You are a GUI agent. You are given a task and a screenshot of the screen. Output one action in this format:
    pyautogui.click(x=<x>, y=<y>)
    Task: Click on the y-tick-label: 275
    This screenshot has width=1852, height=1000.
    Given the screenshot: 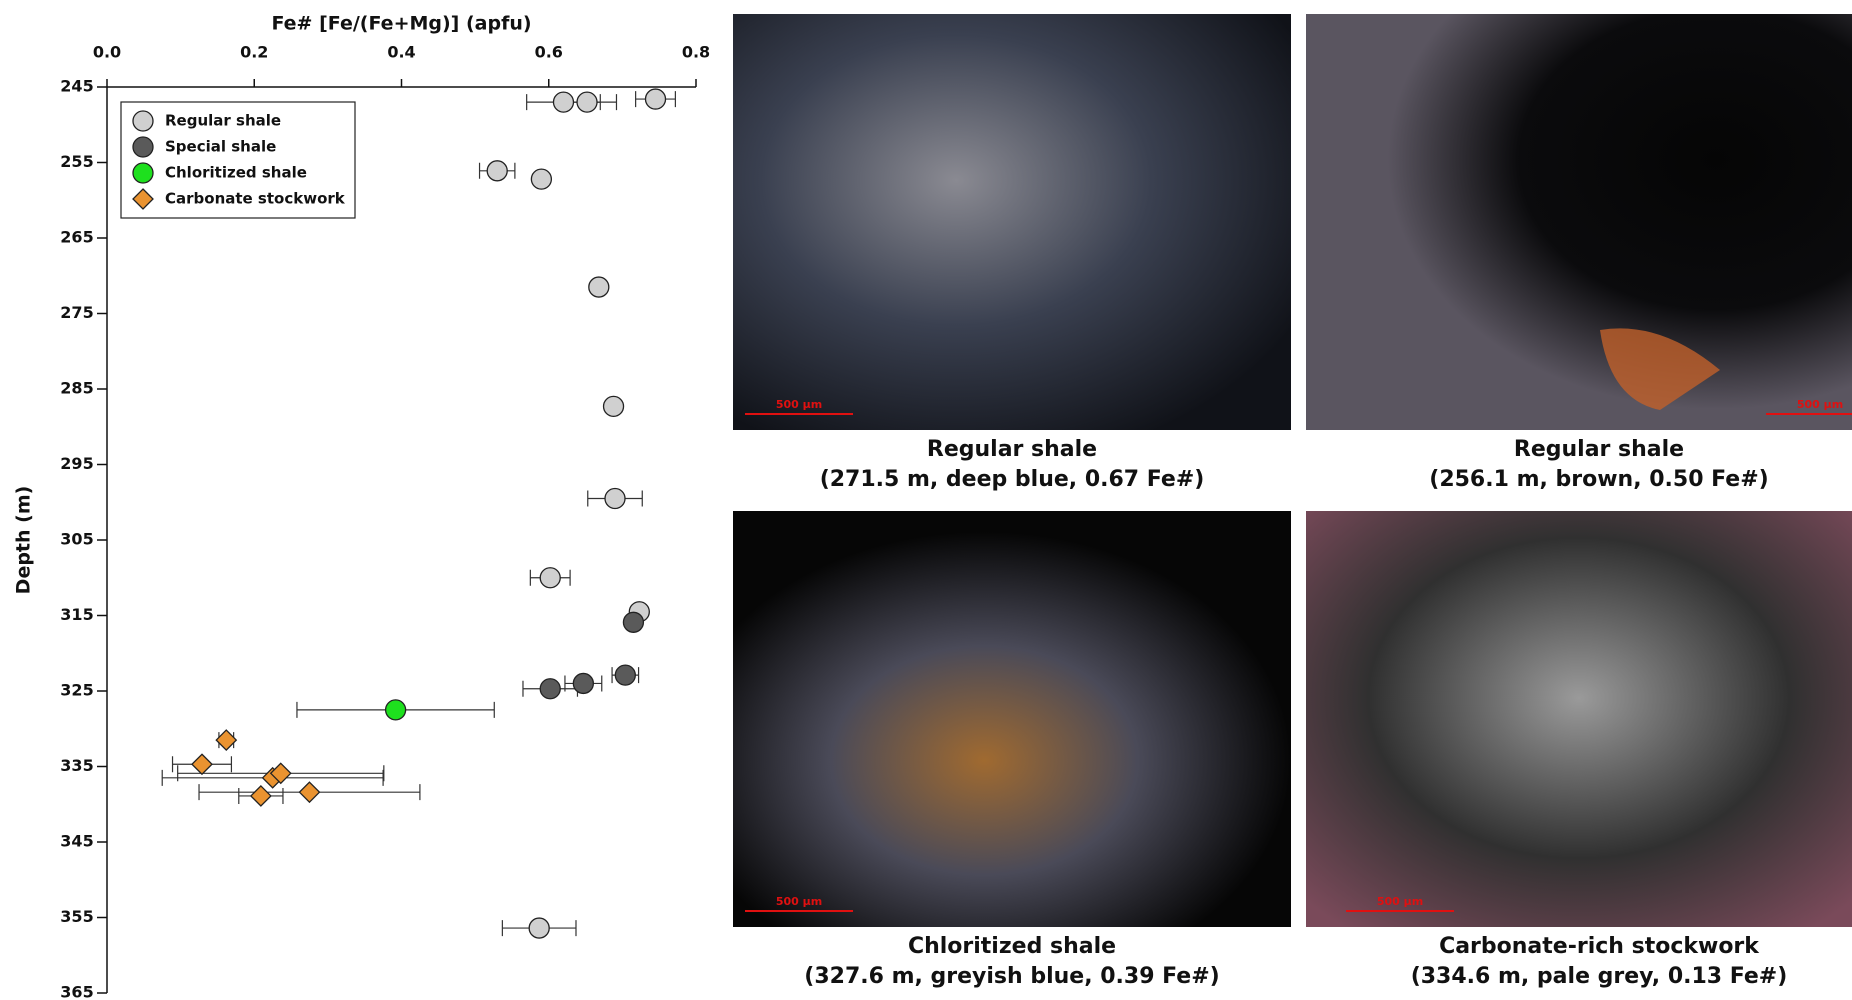 What is the action you would take?
    pyautogui.click(x=76, y=312)
    